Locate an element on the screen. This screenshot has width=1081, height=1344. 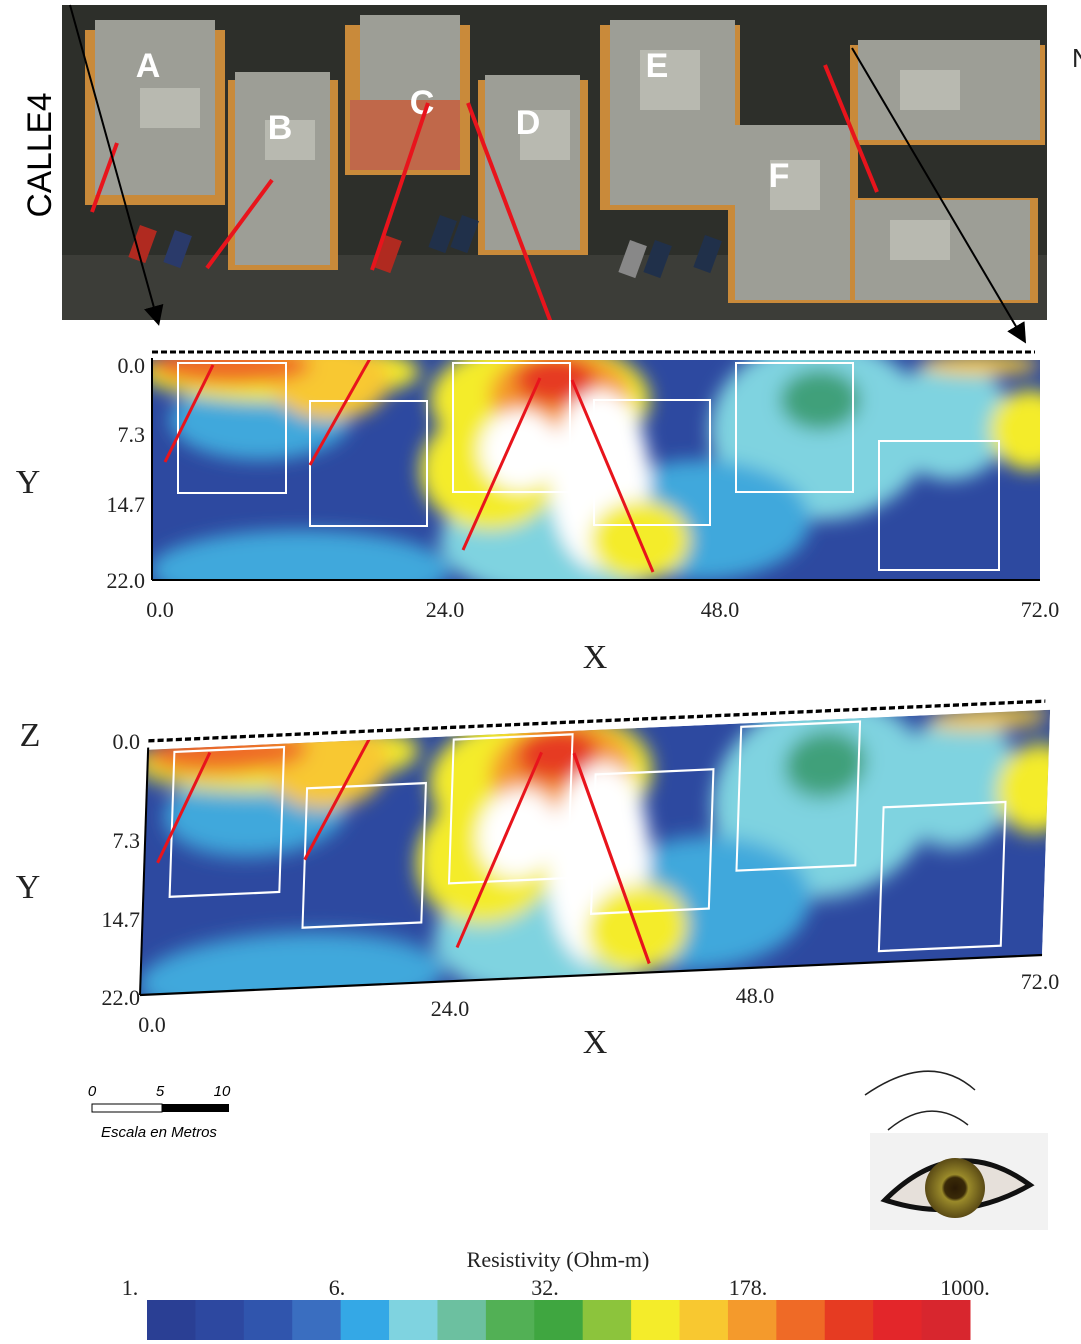
colorbar-label: 32. is located at coordinates (545, 1287).